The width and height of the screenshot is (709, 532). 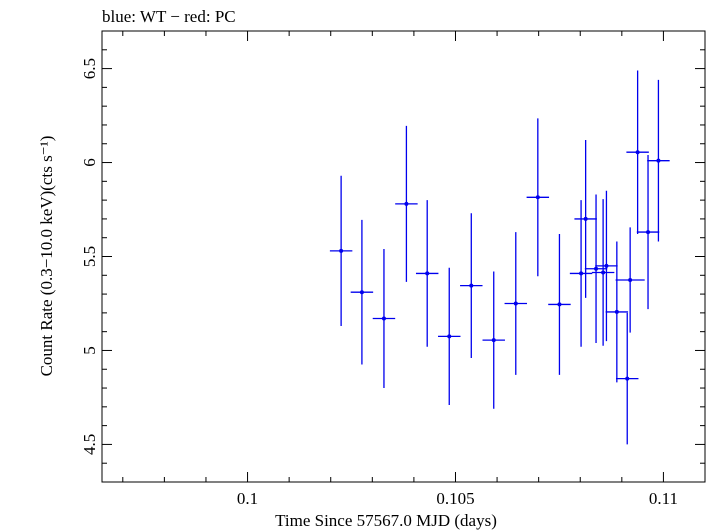 I want to click on y-tick-label: 5.5, so click(x=89, y=256).